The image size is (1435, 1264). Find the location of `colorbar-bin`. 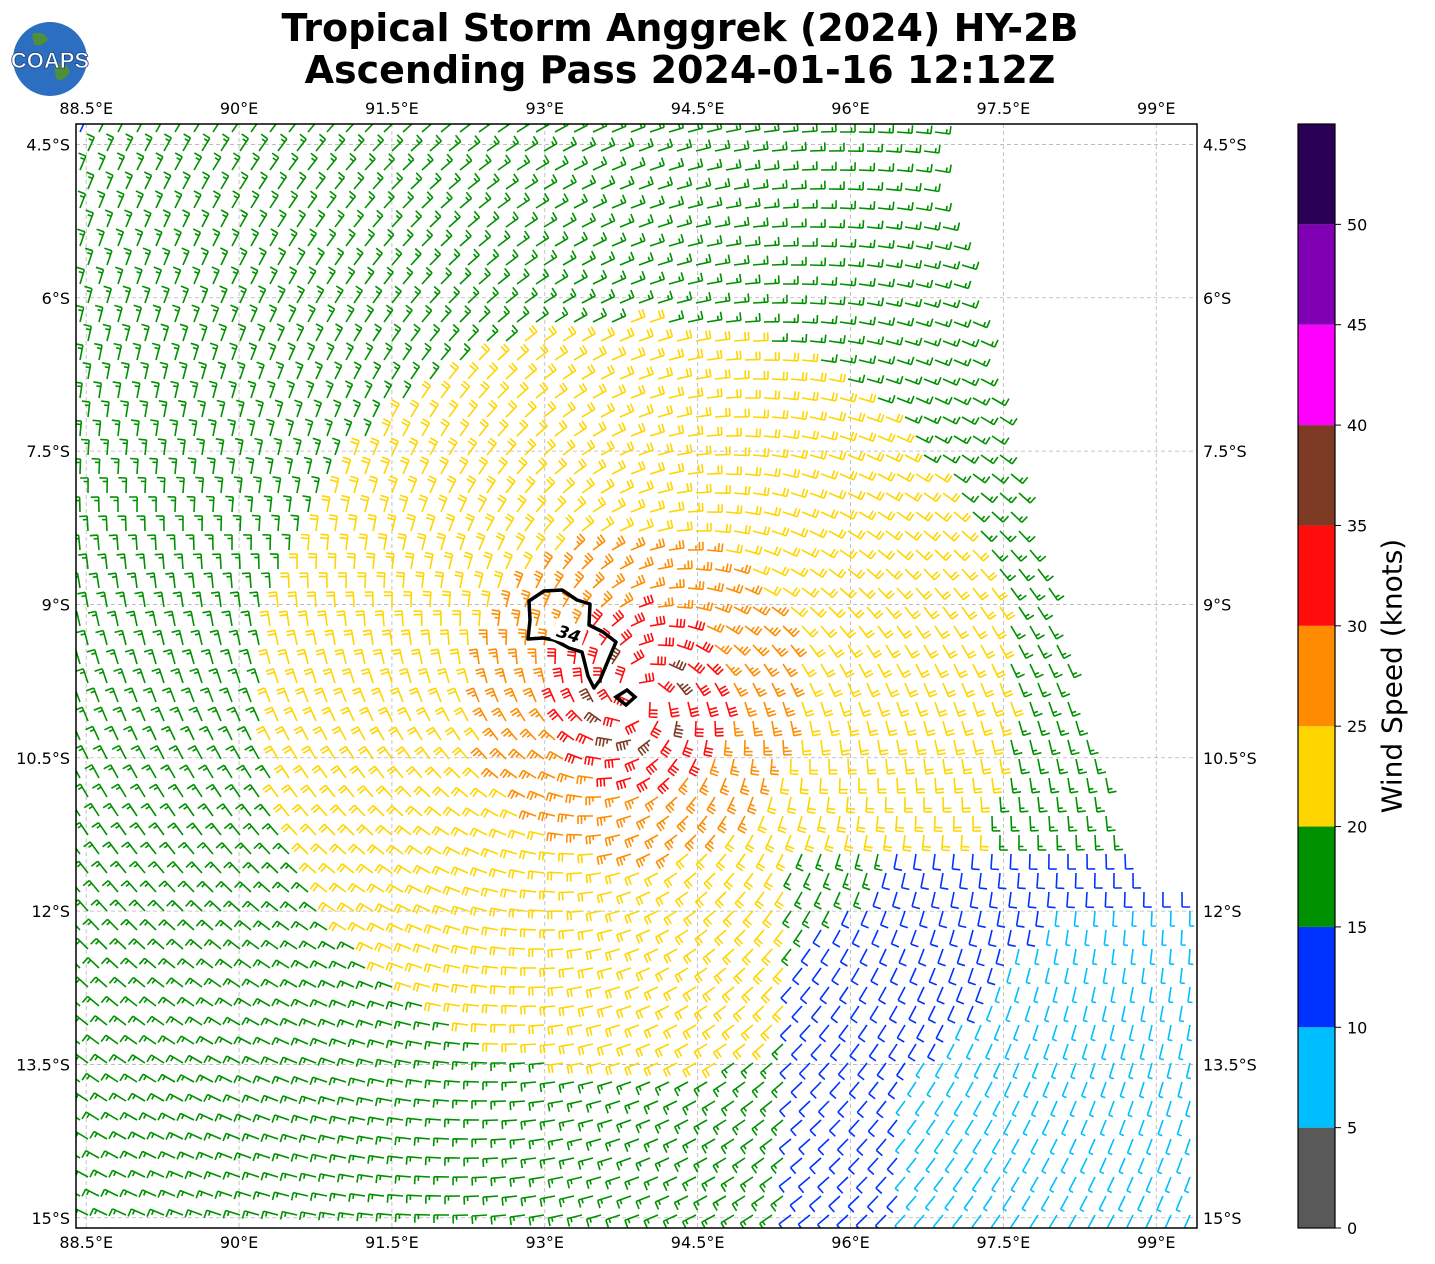

colorbar-bin is located at coordinates (1316, 676).